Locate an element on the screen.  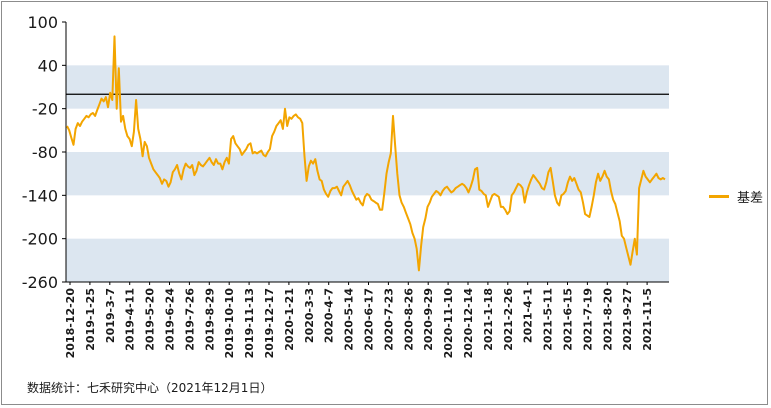
x-tick-label: 2019-12-17 is located at coordinates (269, 323).